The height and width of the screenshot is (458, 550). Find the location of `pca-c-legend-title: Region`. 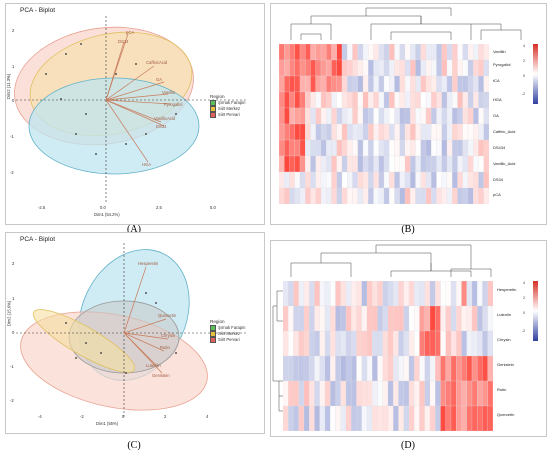

pca-c-legend-title: Region is located at coordinates (217, 321).